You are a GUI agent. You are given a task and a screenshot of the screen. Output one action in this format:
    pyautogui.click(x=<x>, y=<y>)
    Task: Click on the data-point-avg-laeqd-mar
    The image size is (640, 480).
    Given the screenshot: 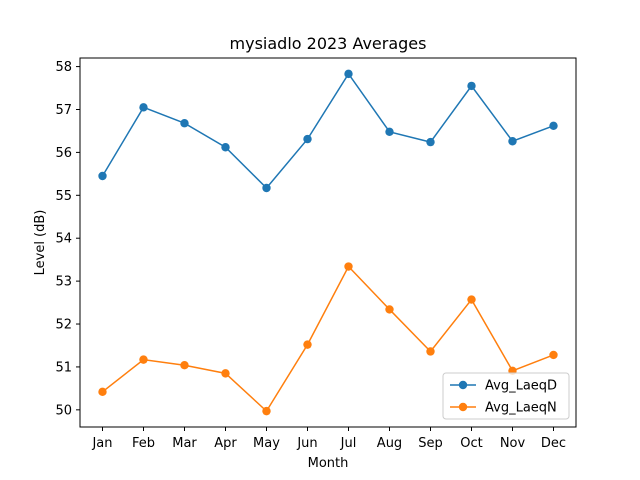 What is the action you would take?
    pyautogui.click(x=184, y=123)
    